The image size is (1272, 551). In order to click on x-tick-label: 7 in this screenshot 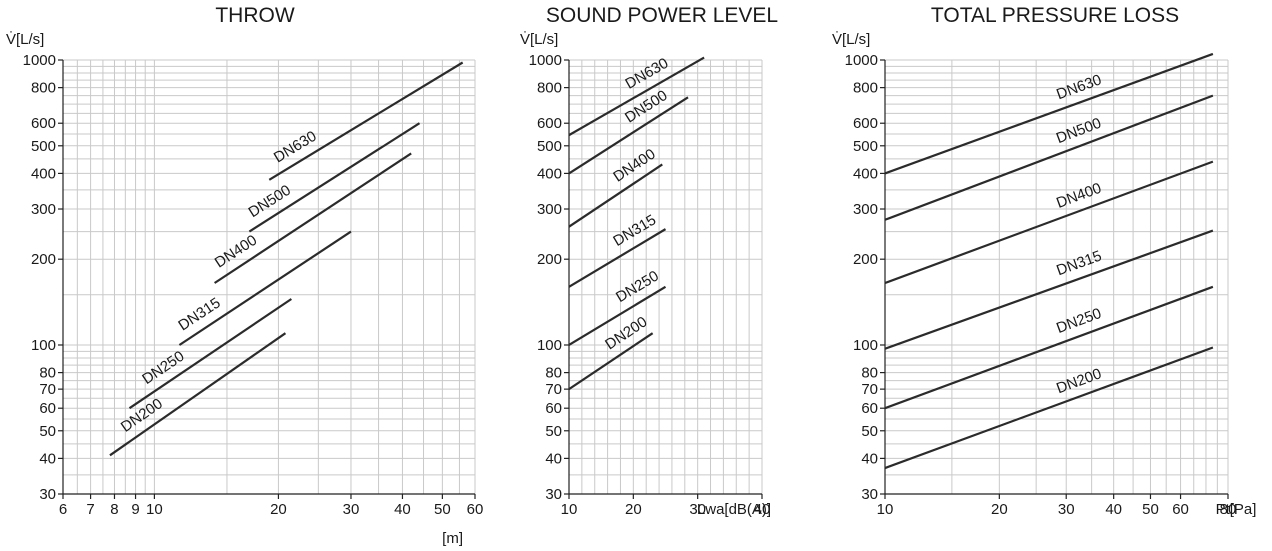, I will do `click(90, 509)`.